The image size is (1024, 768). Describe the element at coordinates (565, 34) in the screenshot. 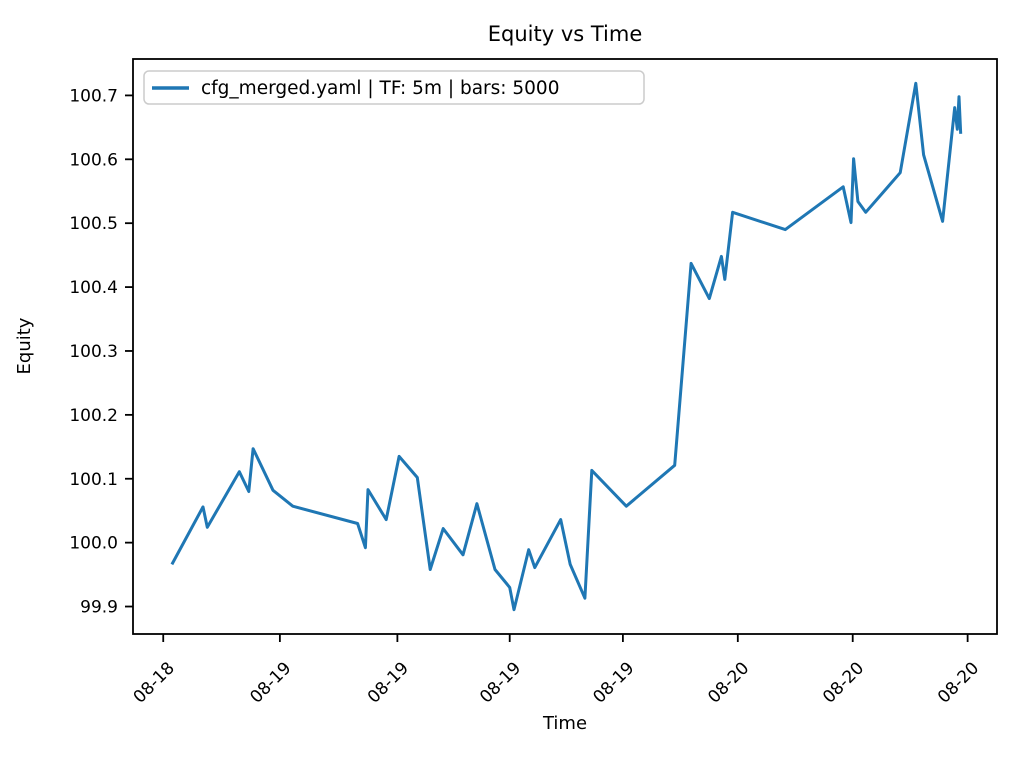

I see `chart-title: Equity vs Time` at that location.